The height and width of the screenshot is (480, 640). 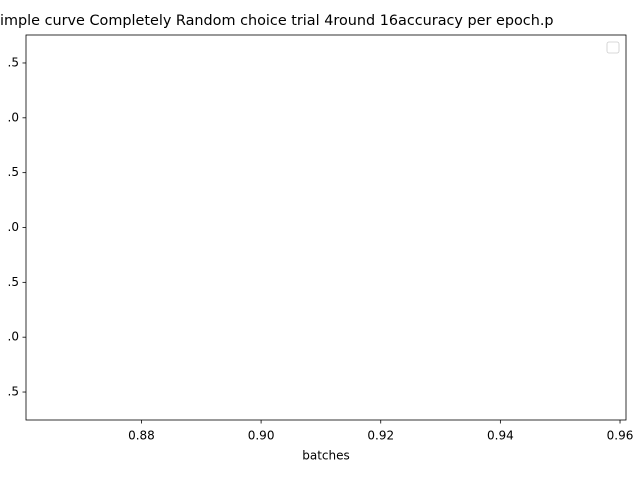 What do you see at coordinates (613, 47) in the screenshot?
I see `legend-box` at bounding box center [613, 47].